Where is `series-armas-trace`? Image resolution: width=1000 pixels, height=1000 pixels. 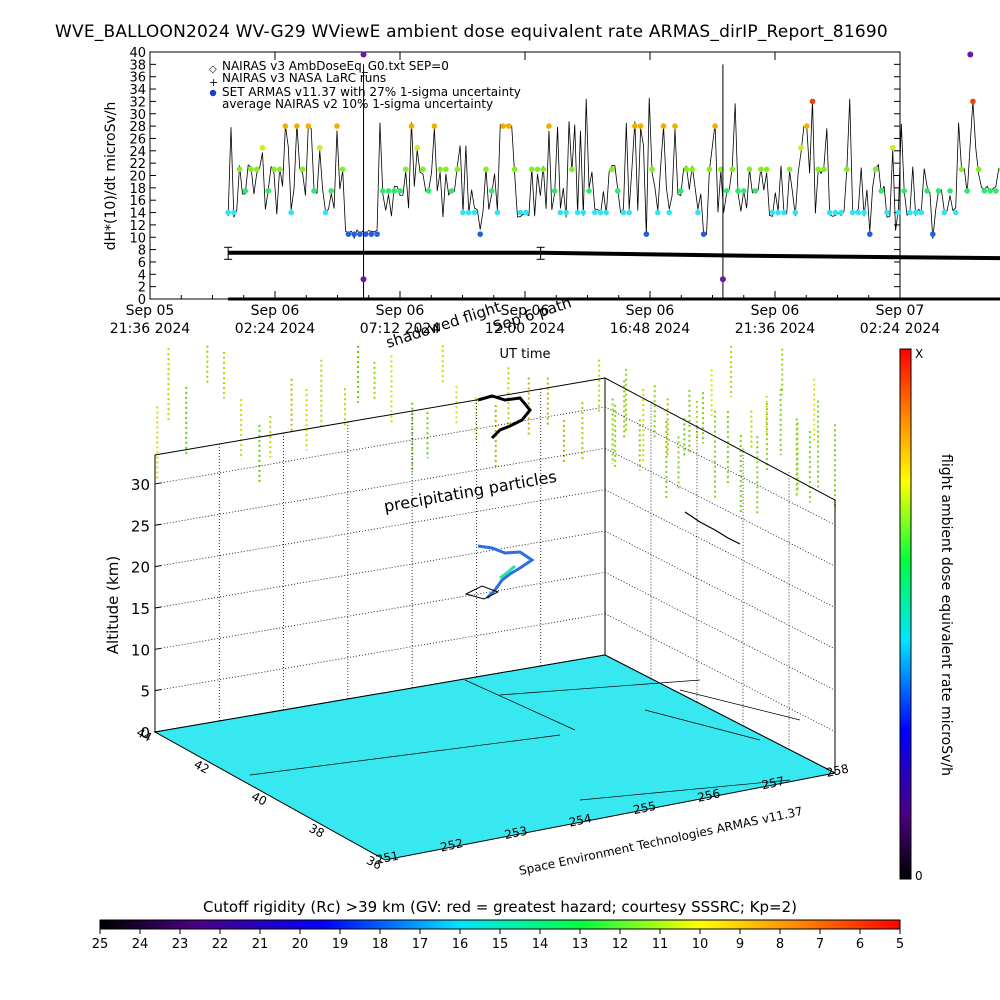
series-armas-trace is located at coordinates (613, 168).